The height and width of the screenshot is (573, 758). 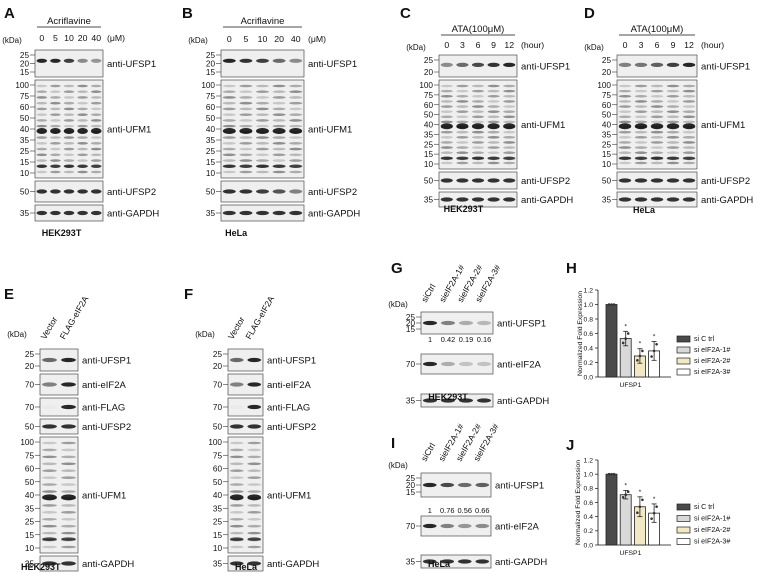 I want to click on y-tick-label: 0.4, so click(x=589, y=348).